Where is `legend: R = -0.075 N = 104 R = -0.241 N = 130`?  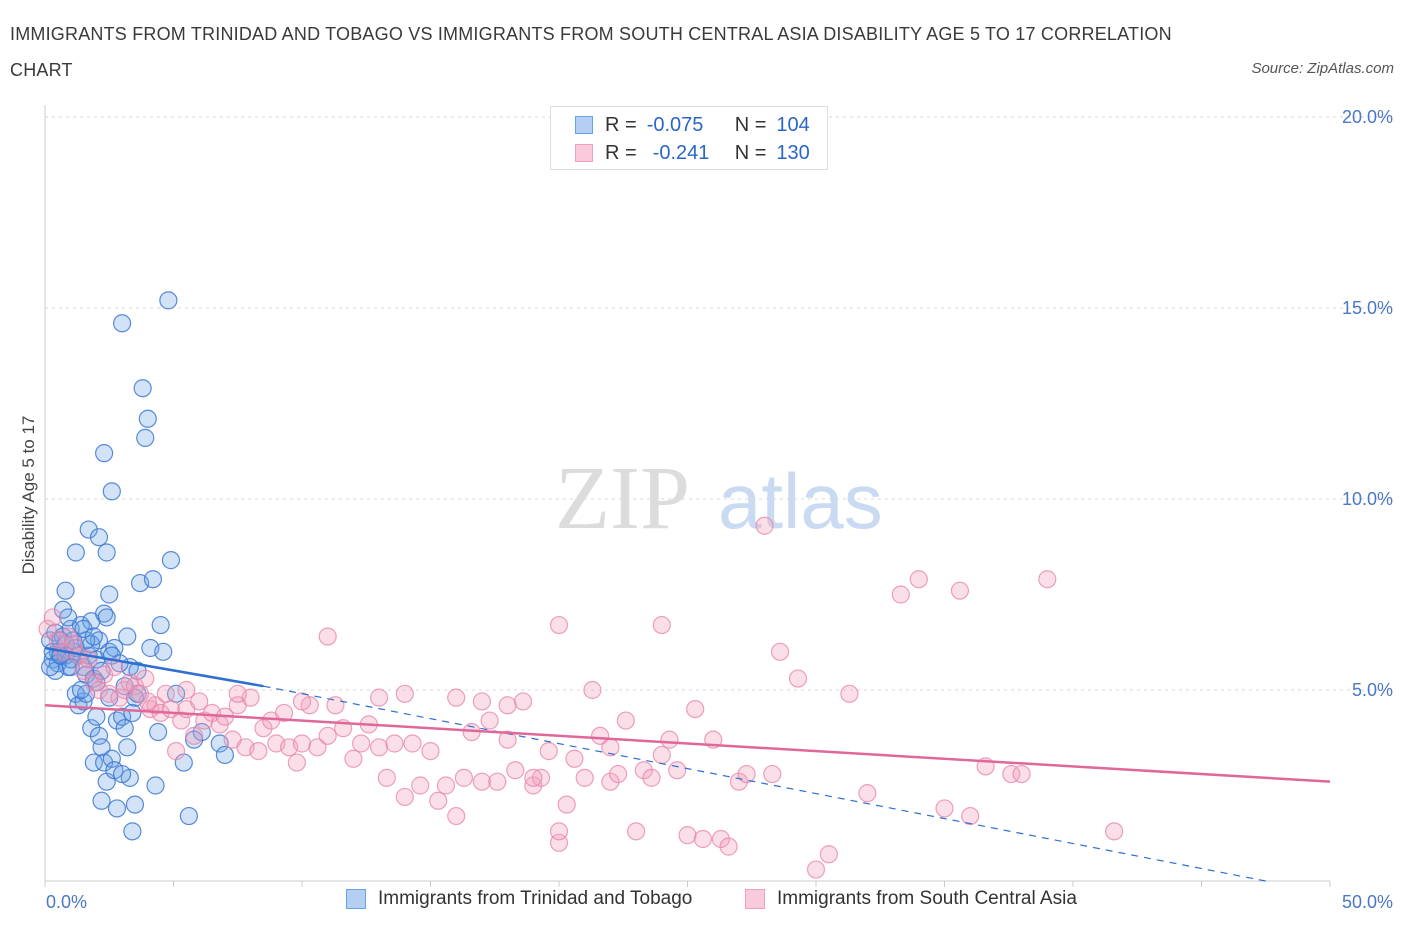
legend: R = -0.075 N = 104 R = -0.241 N = 130 is located at coordinates (689, 138).